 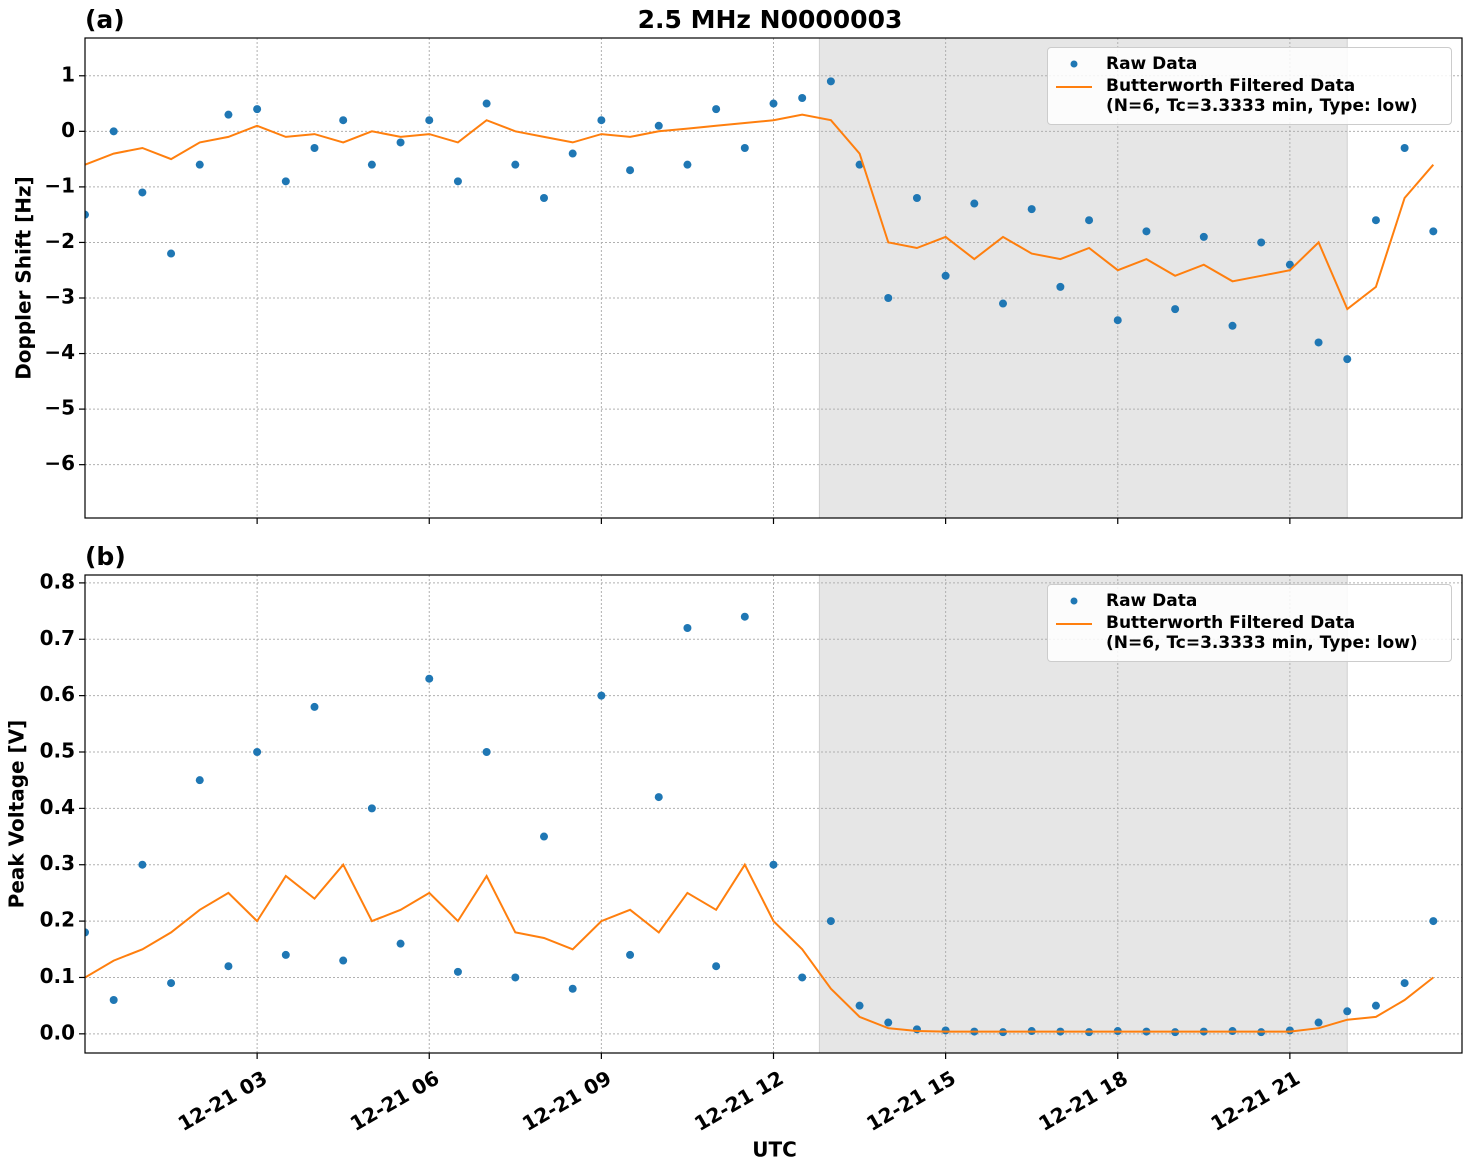 What do you see at coordinates (57, 976) in the screenshot?
I see `y-tick-label: 0.1` at bounding box center [57, 976].